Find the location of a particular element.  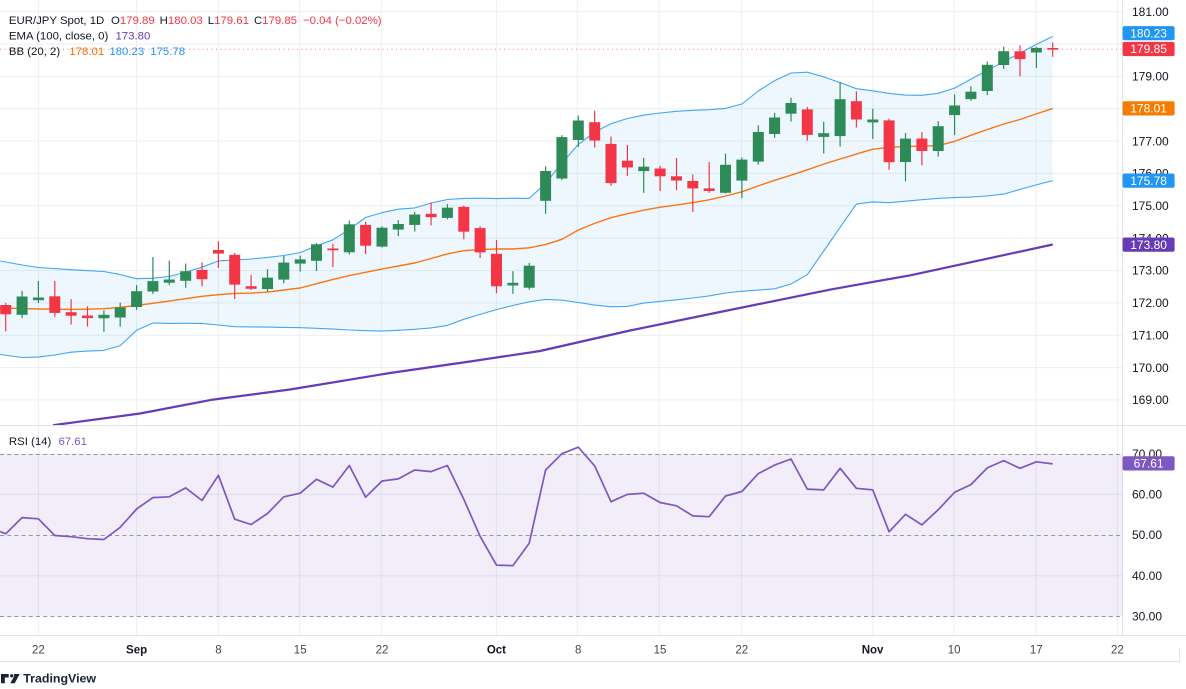

svg-text: 173.00 is located at coordinates (1150, 271).